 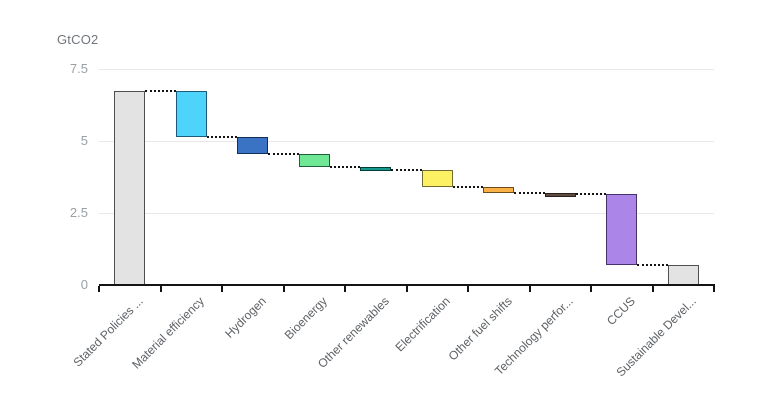 What do you see at coordinates (407, 285) in the screenshot?
I see `x-axis-line` at bounding box center [407, 285].